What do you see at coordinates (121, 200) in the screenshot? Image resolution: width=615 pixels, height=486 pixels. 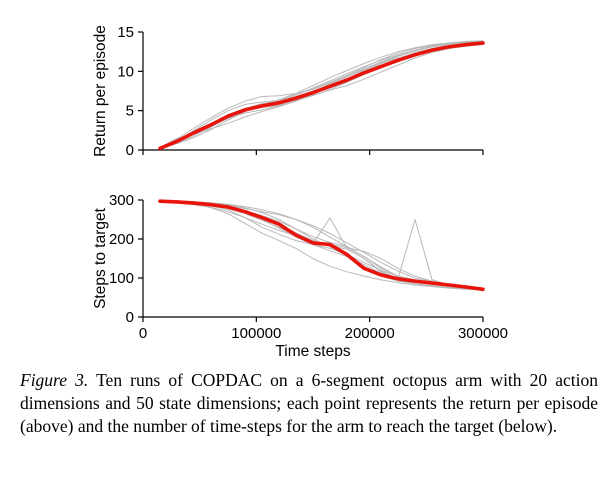 I see `y-tick-label: 300` at bounding box center [121, 200].